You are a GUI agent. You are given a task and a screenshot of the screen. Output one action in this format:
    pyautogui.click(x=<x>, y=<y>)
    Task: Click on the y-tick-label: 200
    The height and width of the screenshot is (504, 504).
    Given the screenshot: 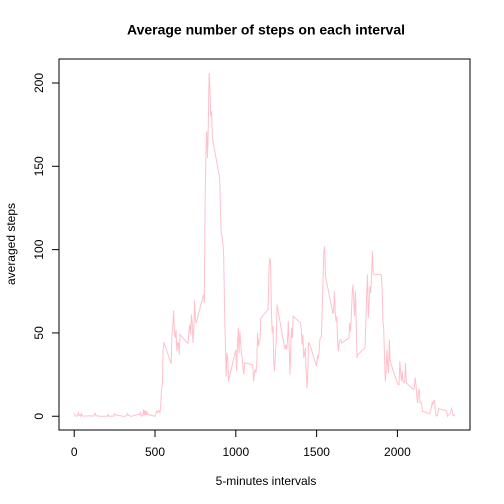 What is the action you would take?
    pyautogui.click(x=39, y=83)
    